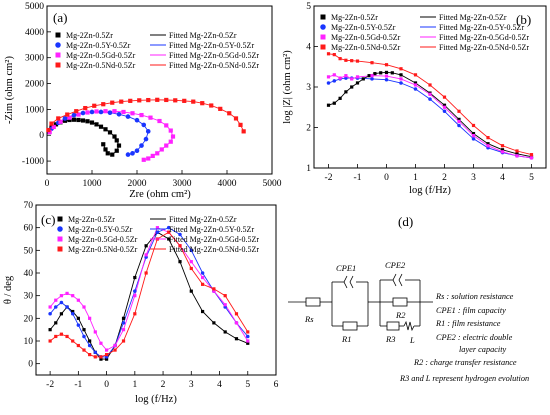  Describe the element at coordinates (400, 315) in the screenshot. I see `r2-label: R2` at that location.